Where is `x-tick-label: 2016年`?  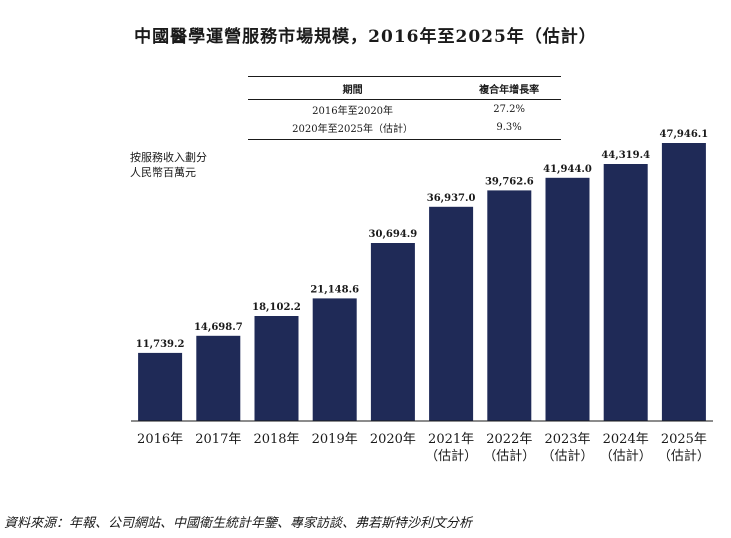
x-tick-label: 2016年 is located at coordinates (160, 439).